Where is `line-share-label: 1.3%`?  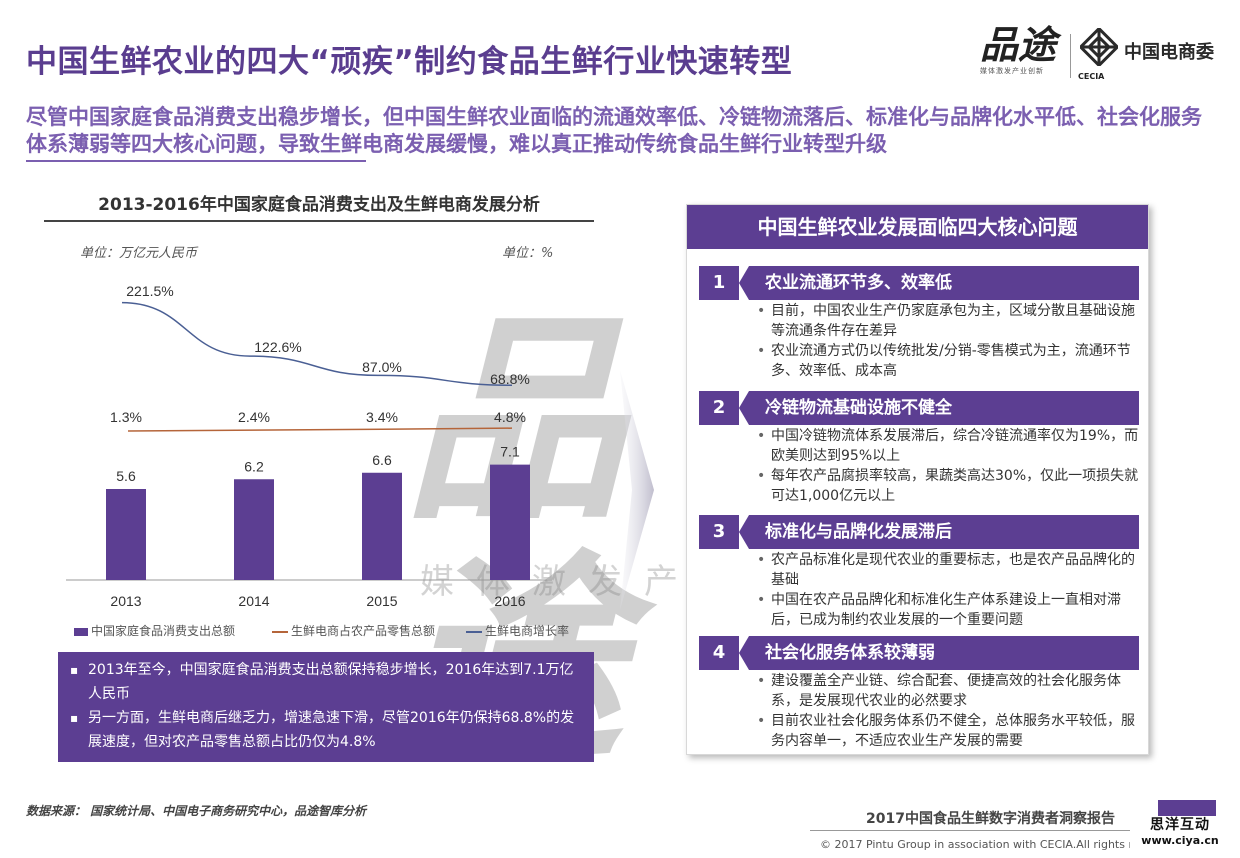
line-share-label: 1.3% is located at coordinates (126, 417).